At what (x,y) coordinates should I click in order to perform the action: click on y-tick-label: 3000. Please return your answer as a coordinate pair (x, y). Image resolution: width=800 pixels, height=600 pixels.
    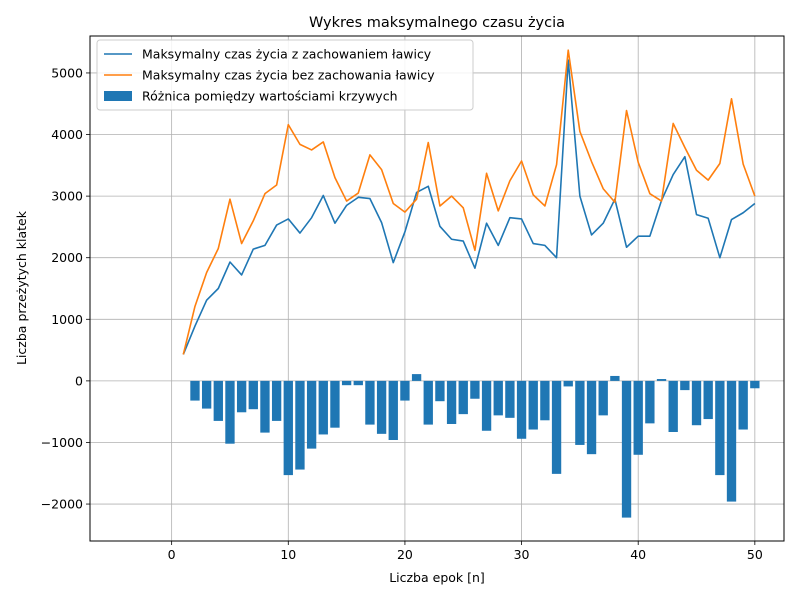
    Looking at the image, I should click on (67, 196).